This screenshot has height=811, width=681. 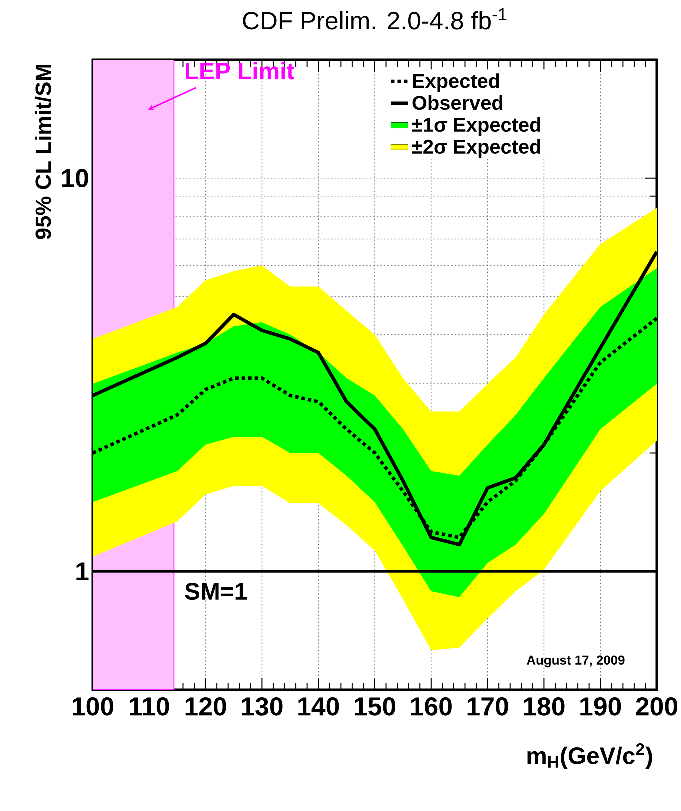 I want to click on y-tick-label: 1, so click(x=82, y=571).